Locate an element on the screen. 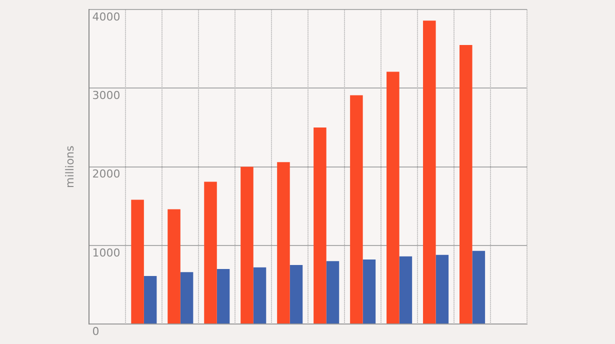 The height and width of the screenshot is (344, 615). y-tick-label: 1000 is located at coordinates (106, 253).